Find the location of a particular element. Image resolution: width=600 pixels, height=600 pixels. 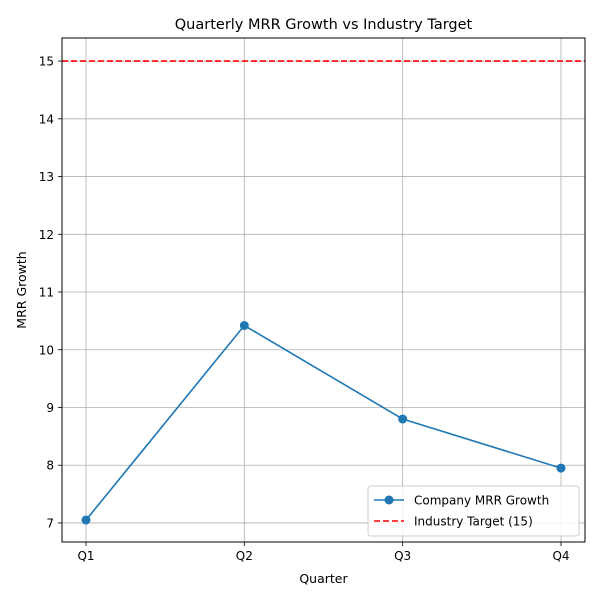

x-axis-ticks: Q1 Q2 Q3 Q4 is located at coordinates (323, 552).